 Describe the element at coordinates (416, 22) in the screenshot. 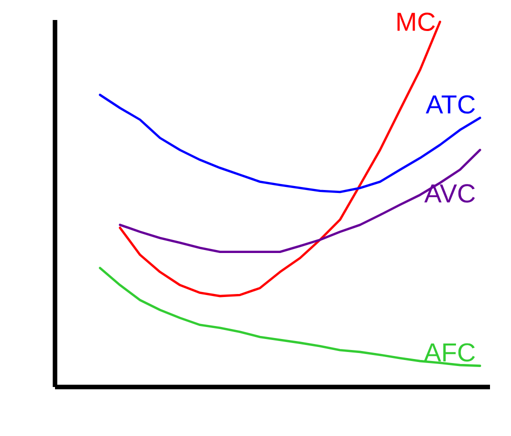

I see `series-label: MC` at that location.